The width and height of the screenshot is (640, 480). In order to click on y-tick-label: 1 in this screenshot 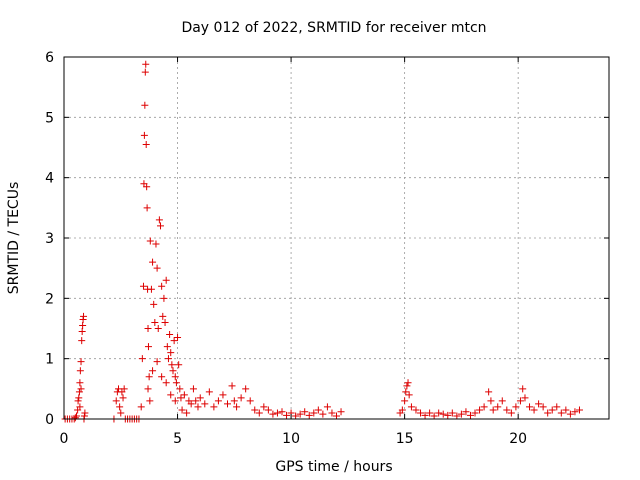, I will do `click(49, 360)`.